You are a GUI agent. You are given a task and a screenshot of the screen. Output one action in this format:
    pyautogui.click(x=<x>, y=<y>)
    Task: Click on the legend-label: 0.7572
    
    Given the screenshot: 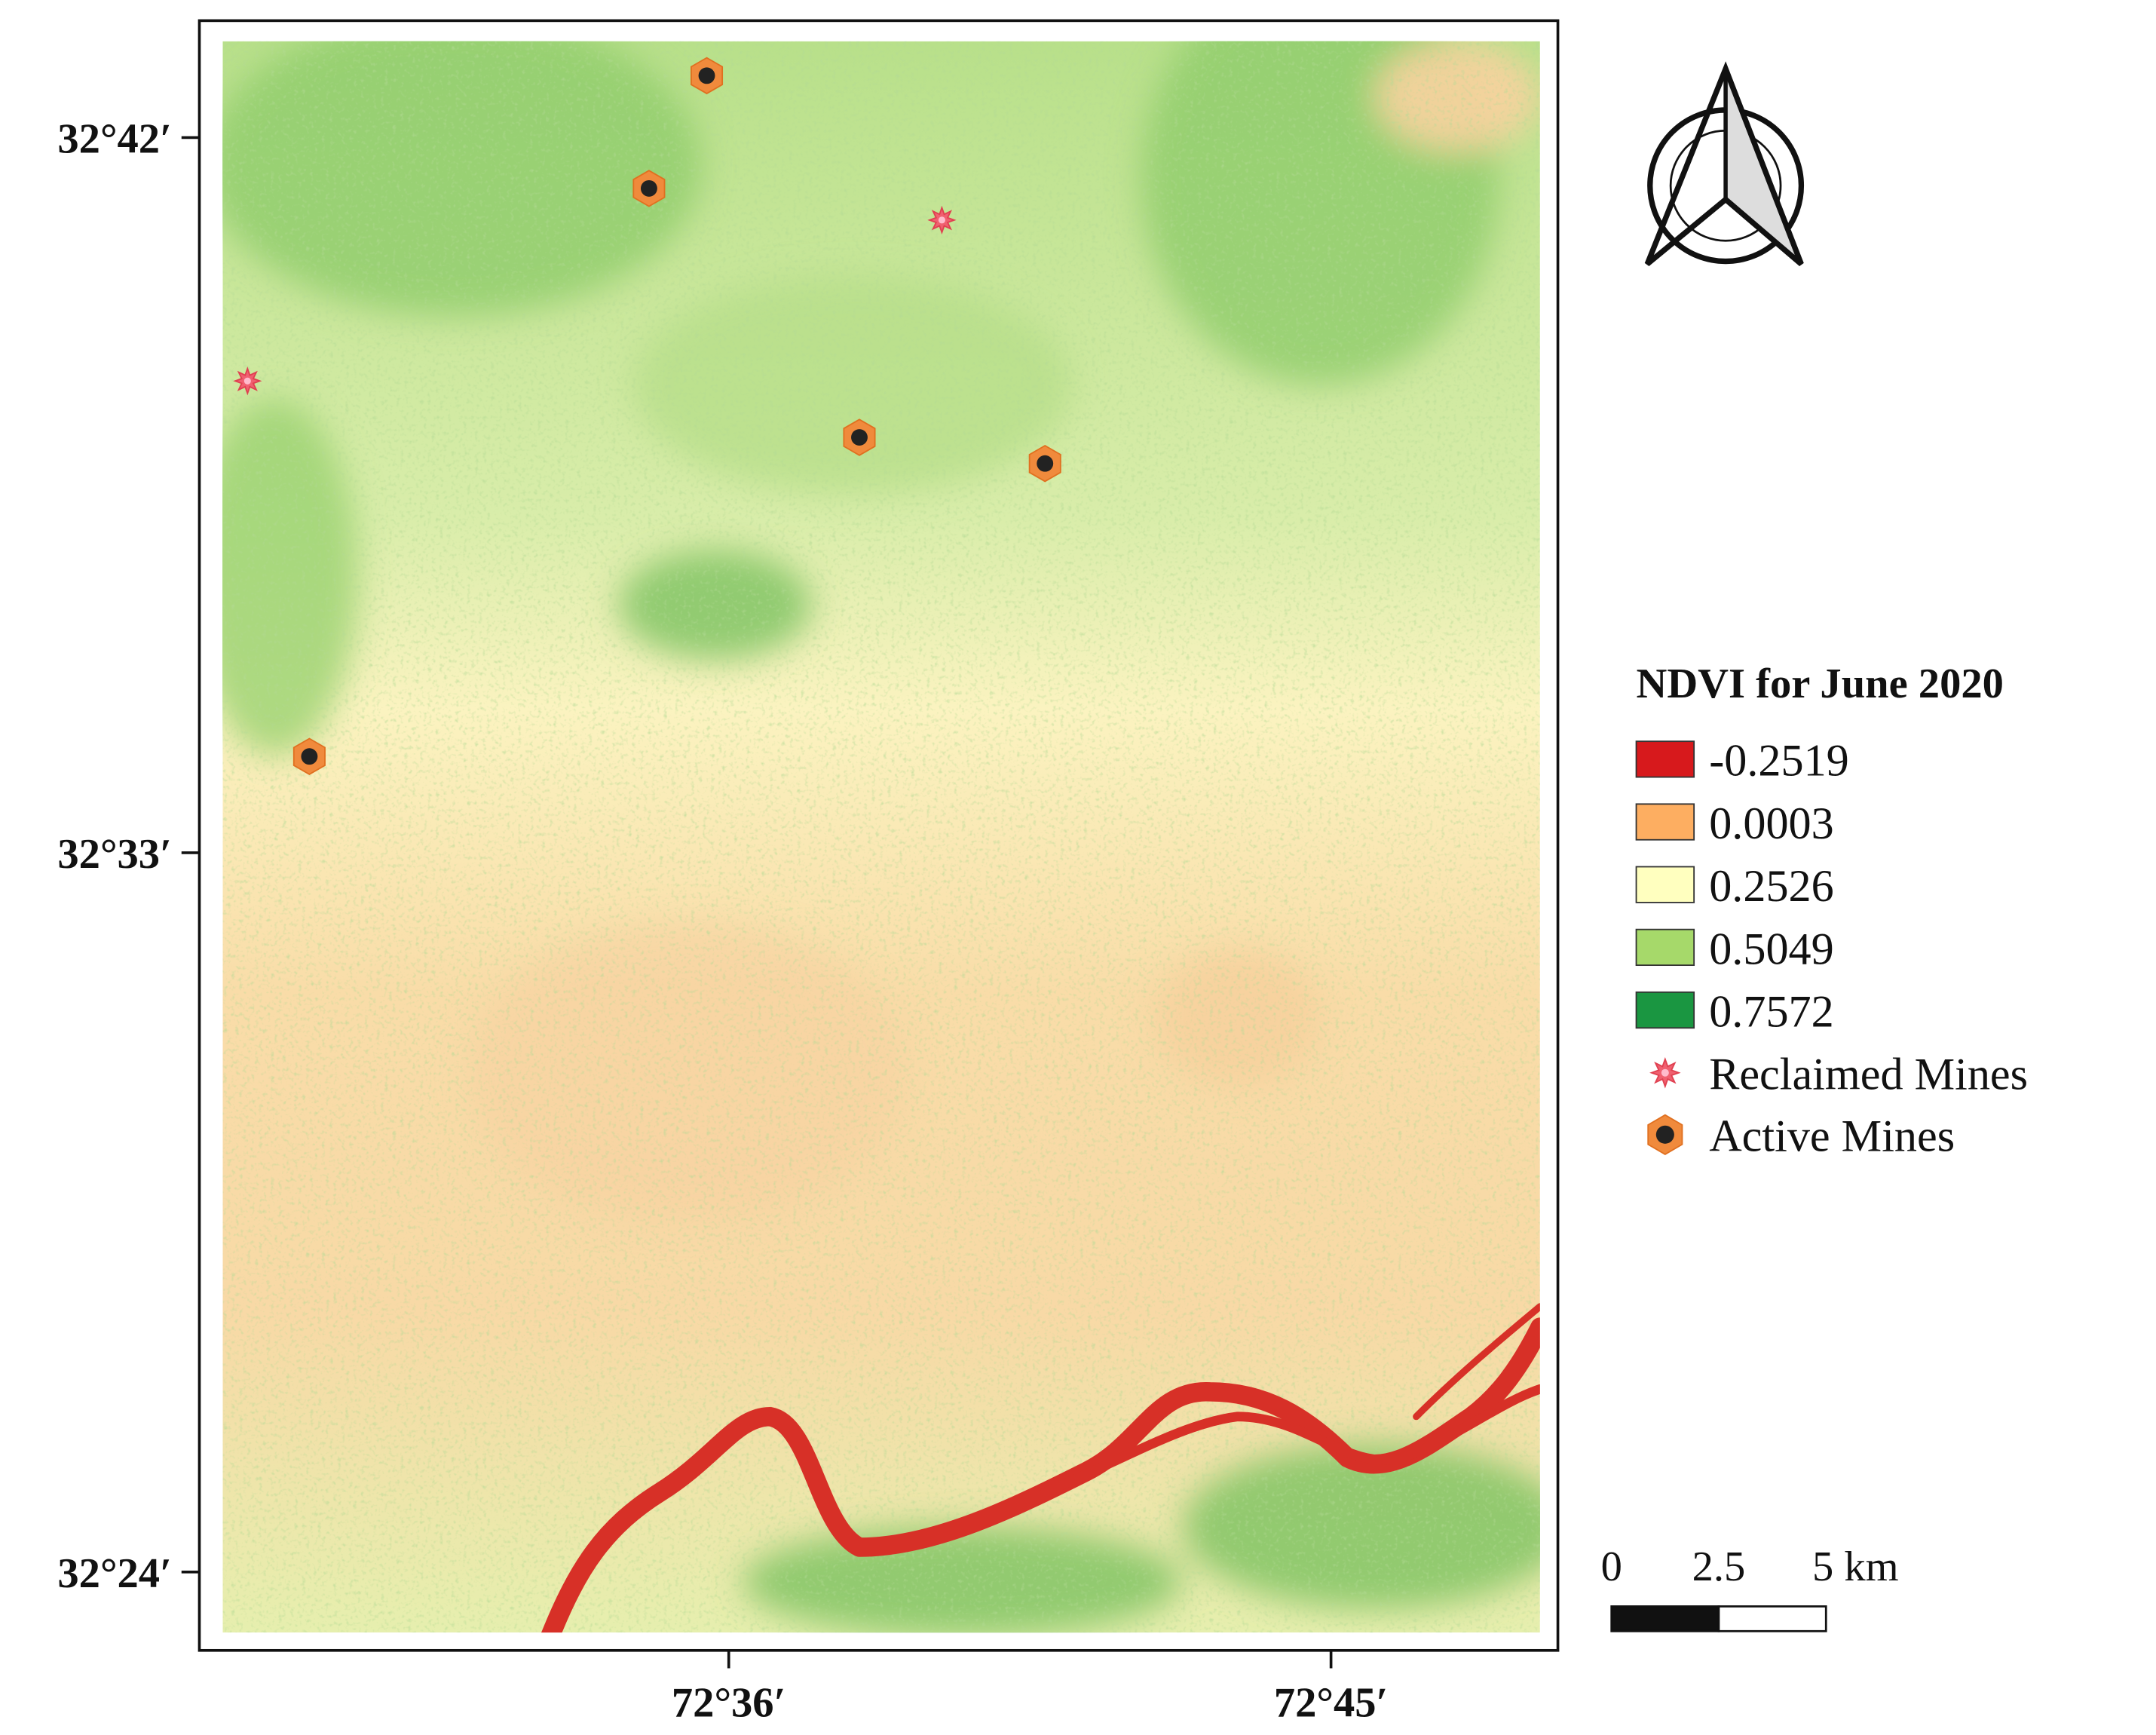 What is the action you would take?
    pyautogui.click(x=1771, y=1011)
    